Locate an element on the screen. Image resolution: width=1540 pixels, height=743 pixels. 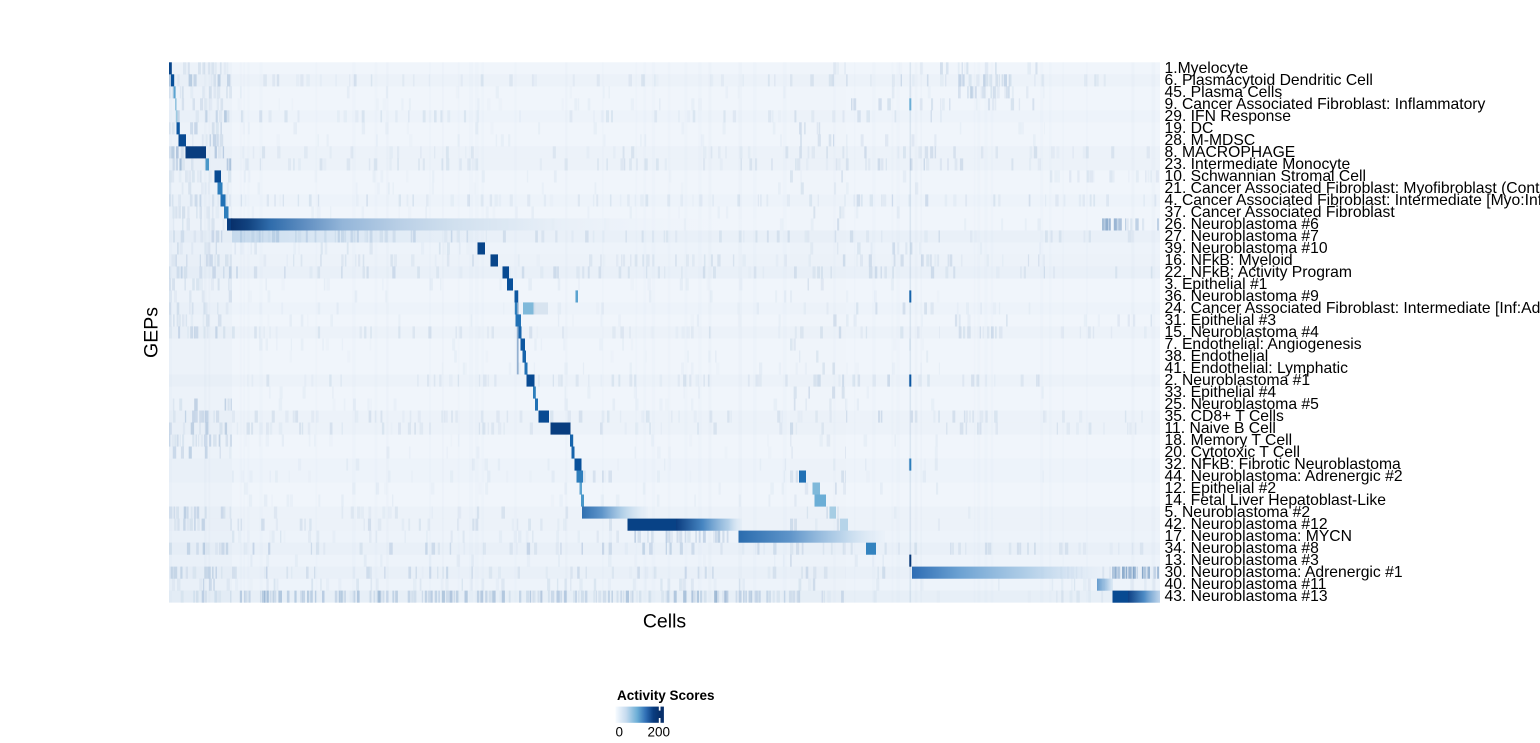
svg-text: 11. Naive B Cell is located at coordinates (1220, 428).